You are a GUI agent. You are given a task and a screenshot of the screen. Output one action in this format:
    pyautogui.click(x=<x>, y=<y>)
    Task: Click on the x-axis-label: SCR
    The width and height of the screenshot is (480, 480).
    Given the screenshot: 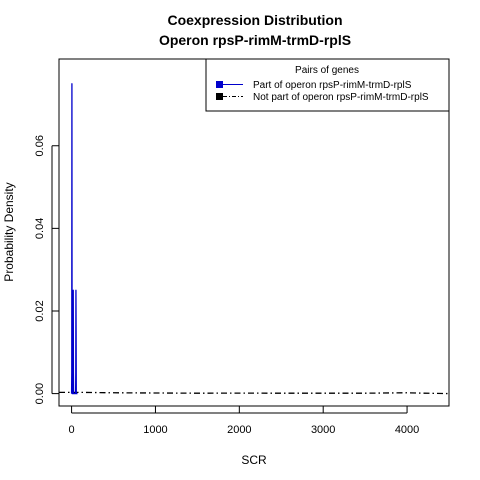 What is the action you would take?
    pyautogui.click(x=254, y=460)
    